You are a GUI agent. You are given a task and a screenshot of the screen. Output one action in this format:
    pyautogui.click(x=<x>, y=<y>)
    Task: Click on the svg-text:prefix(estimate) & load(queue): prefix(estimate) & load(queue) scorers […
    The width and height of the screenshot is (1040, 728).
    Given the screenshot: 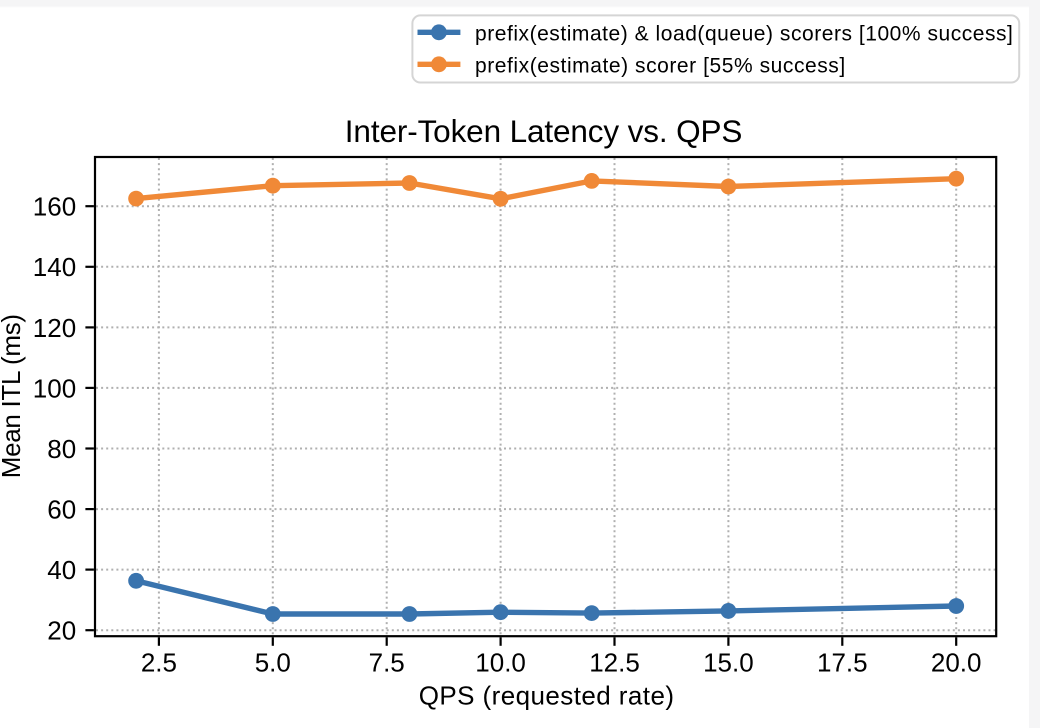 What is the action you would take?
    pyautogui.click(x=744, y=33)
    